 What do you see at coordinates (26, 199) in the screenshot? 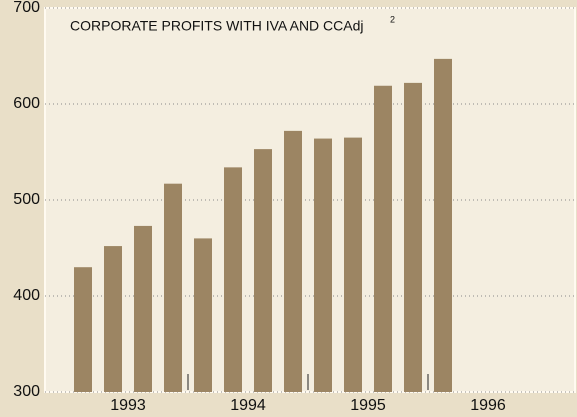
I see `y-tick-label: 500` at bounding box center [26, 199].